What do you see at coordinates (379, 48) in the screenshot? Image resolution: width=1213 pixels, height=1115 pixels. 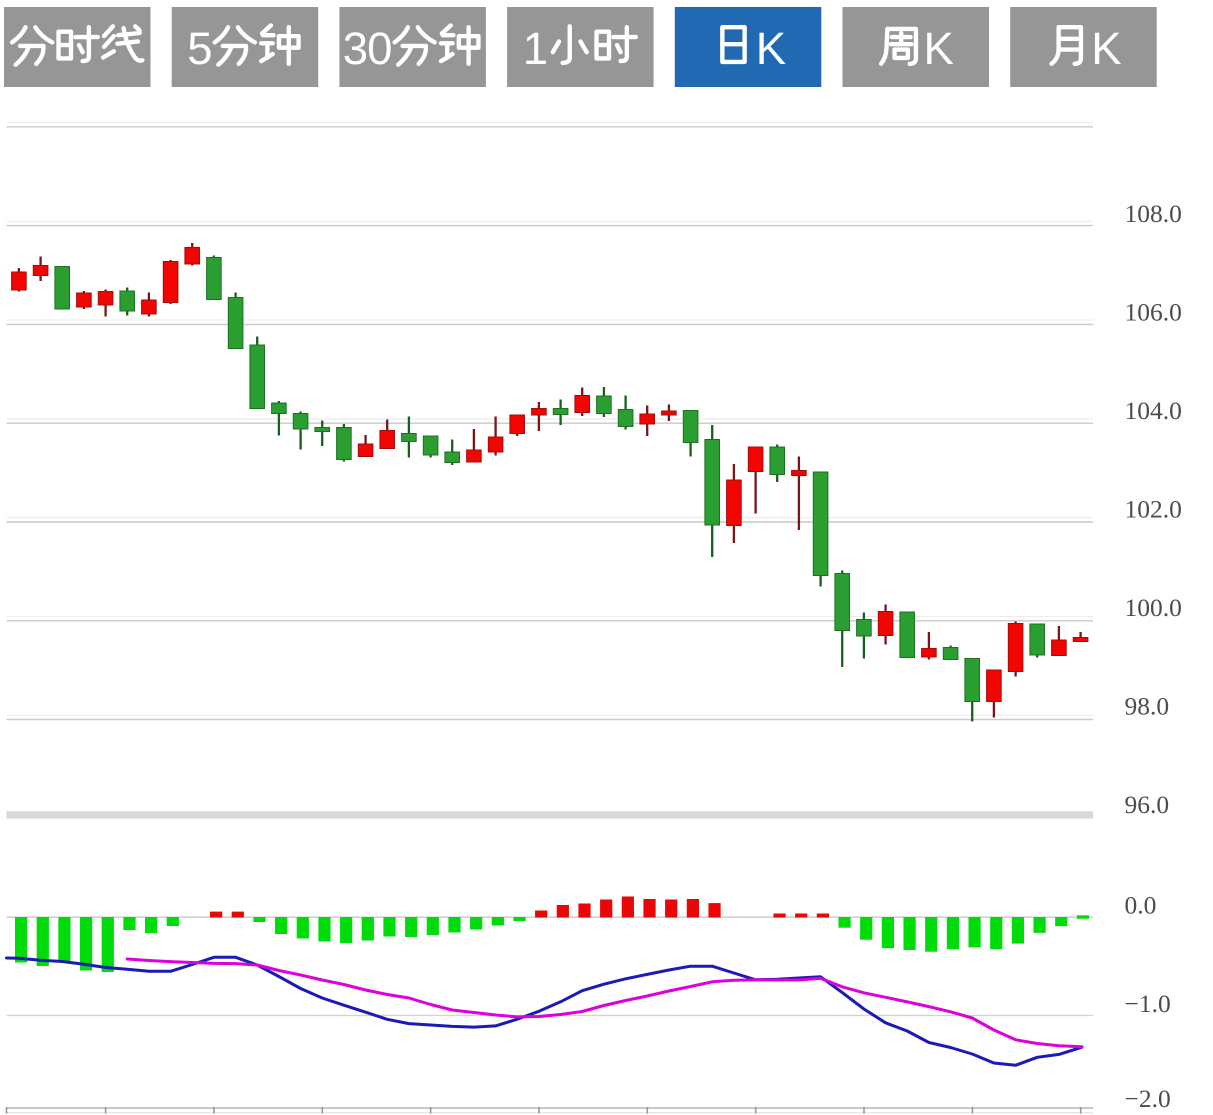 I see `svg-text: 0` at bounding box center [379, 48].